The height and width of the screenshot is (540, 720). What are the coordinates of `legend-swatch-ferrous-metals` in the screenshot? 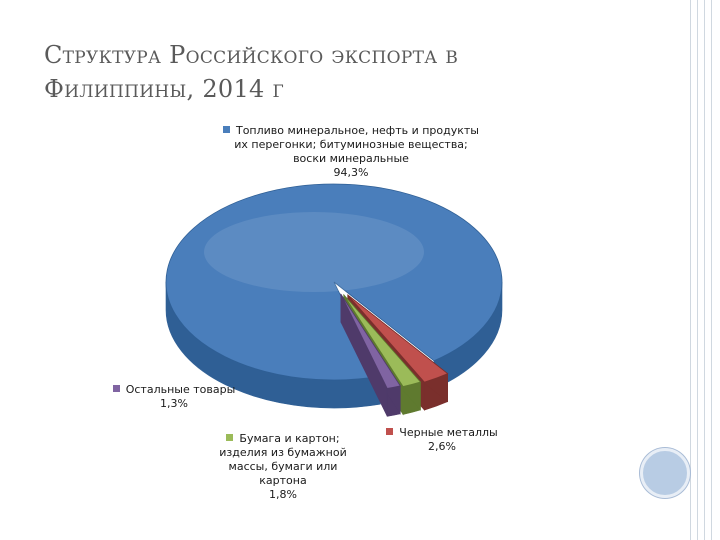 It's located at (390, 431).